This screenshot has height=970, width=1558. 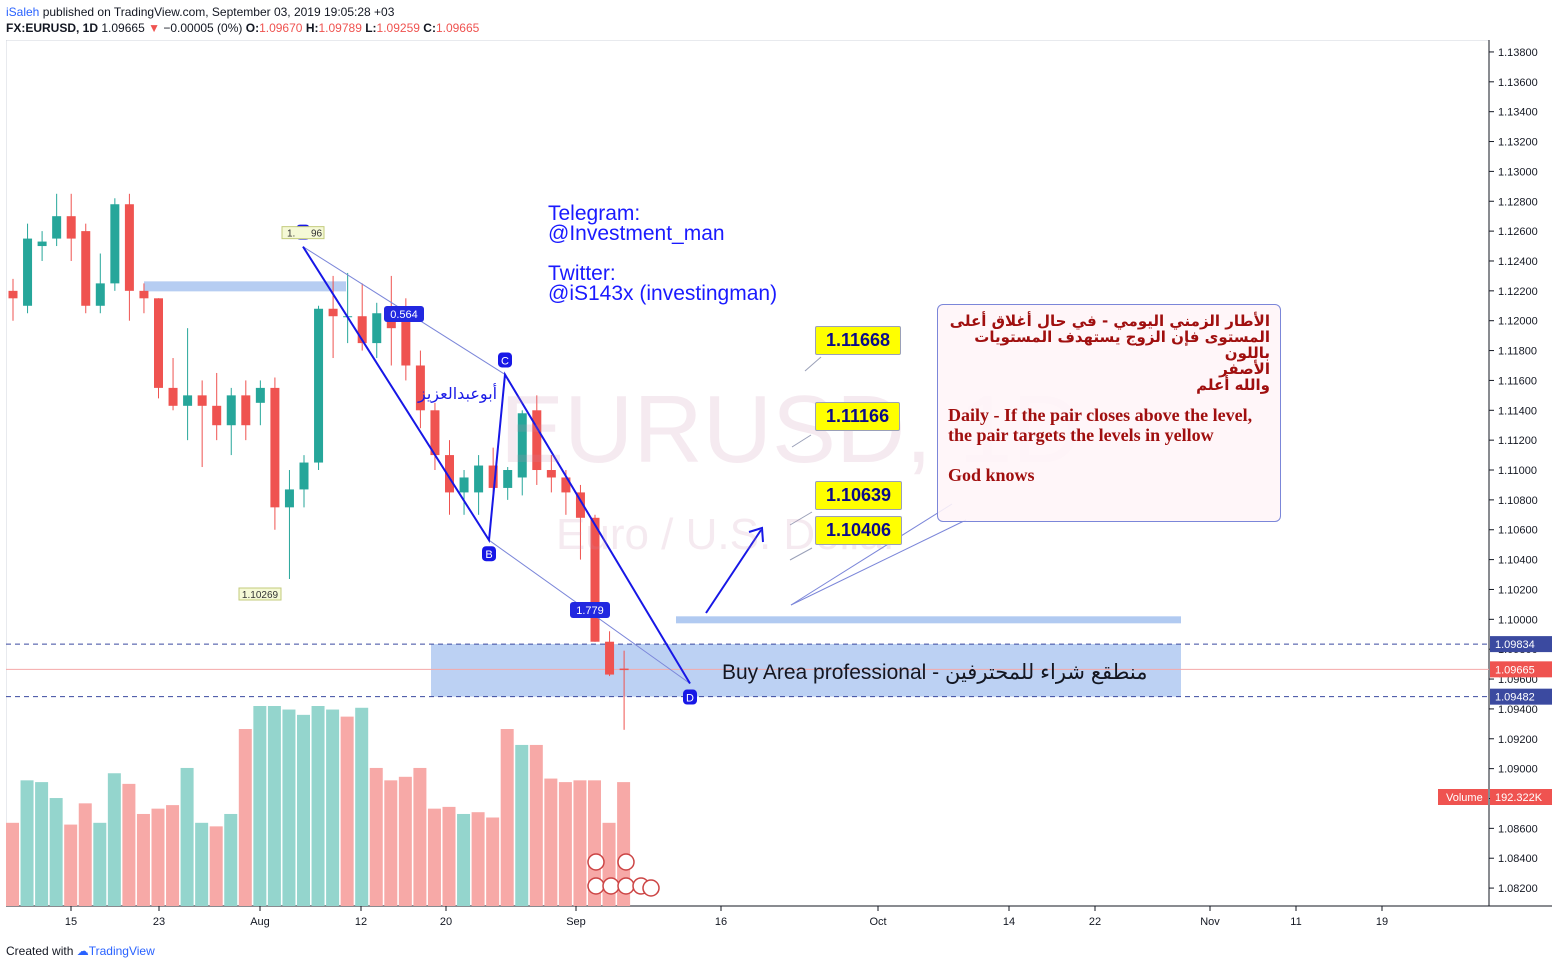 I want to click on price-tick-label: 1.10800, so click(x=1518, y=501).